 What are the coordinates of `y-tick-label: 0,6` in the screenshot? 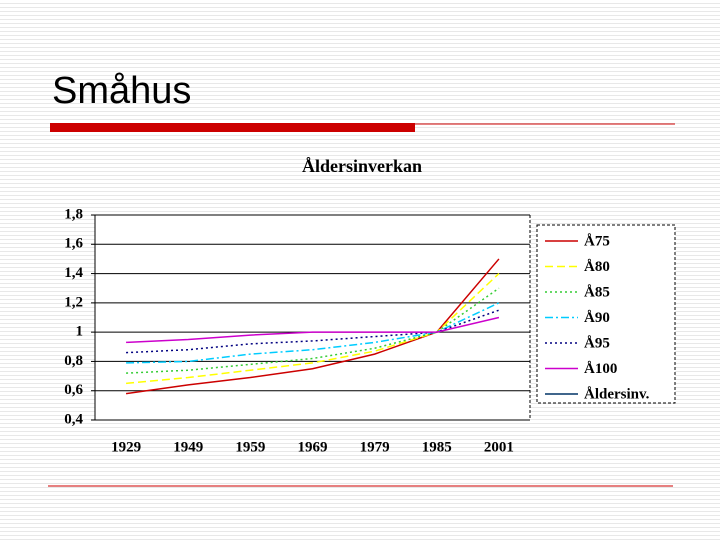 It's located at (73, 390).